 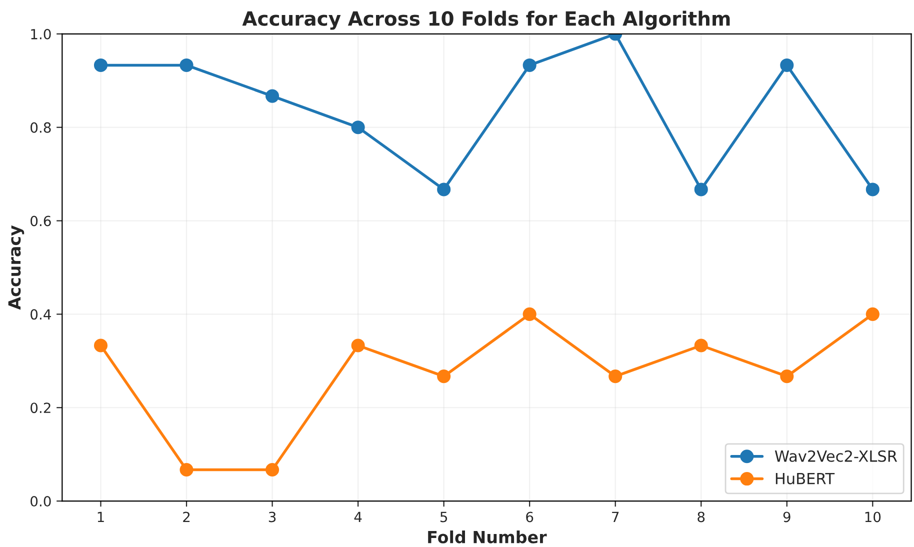 What do you see at coordinates (836, 456) in the screenshot?
I see `legend-label: Wav2Vec2-XLSR` at bounding box center [836, 456].